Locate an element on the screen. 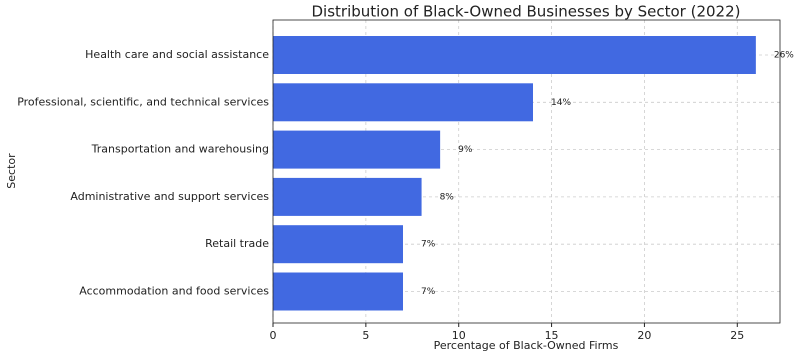 The image size is (800, 359). x-tick-label: 10 is located at coordinates (459, 335).